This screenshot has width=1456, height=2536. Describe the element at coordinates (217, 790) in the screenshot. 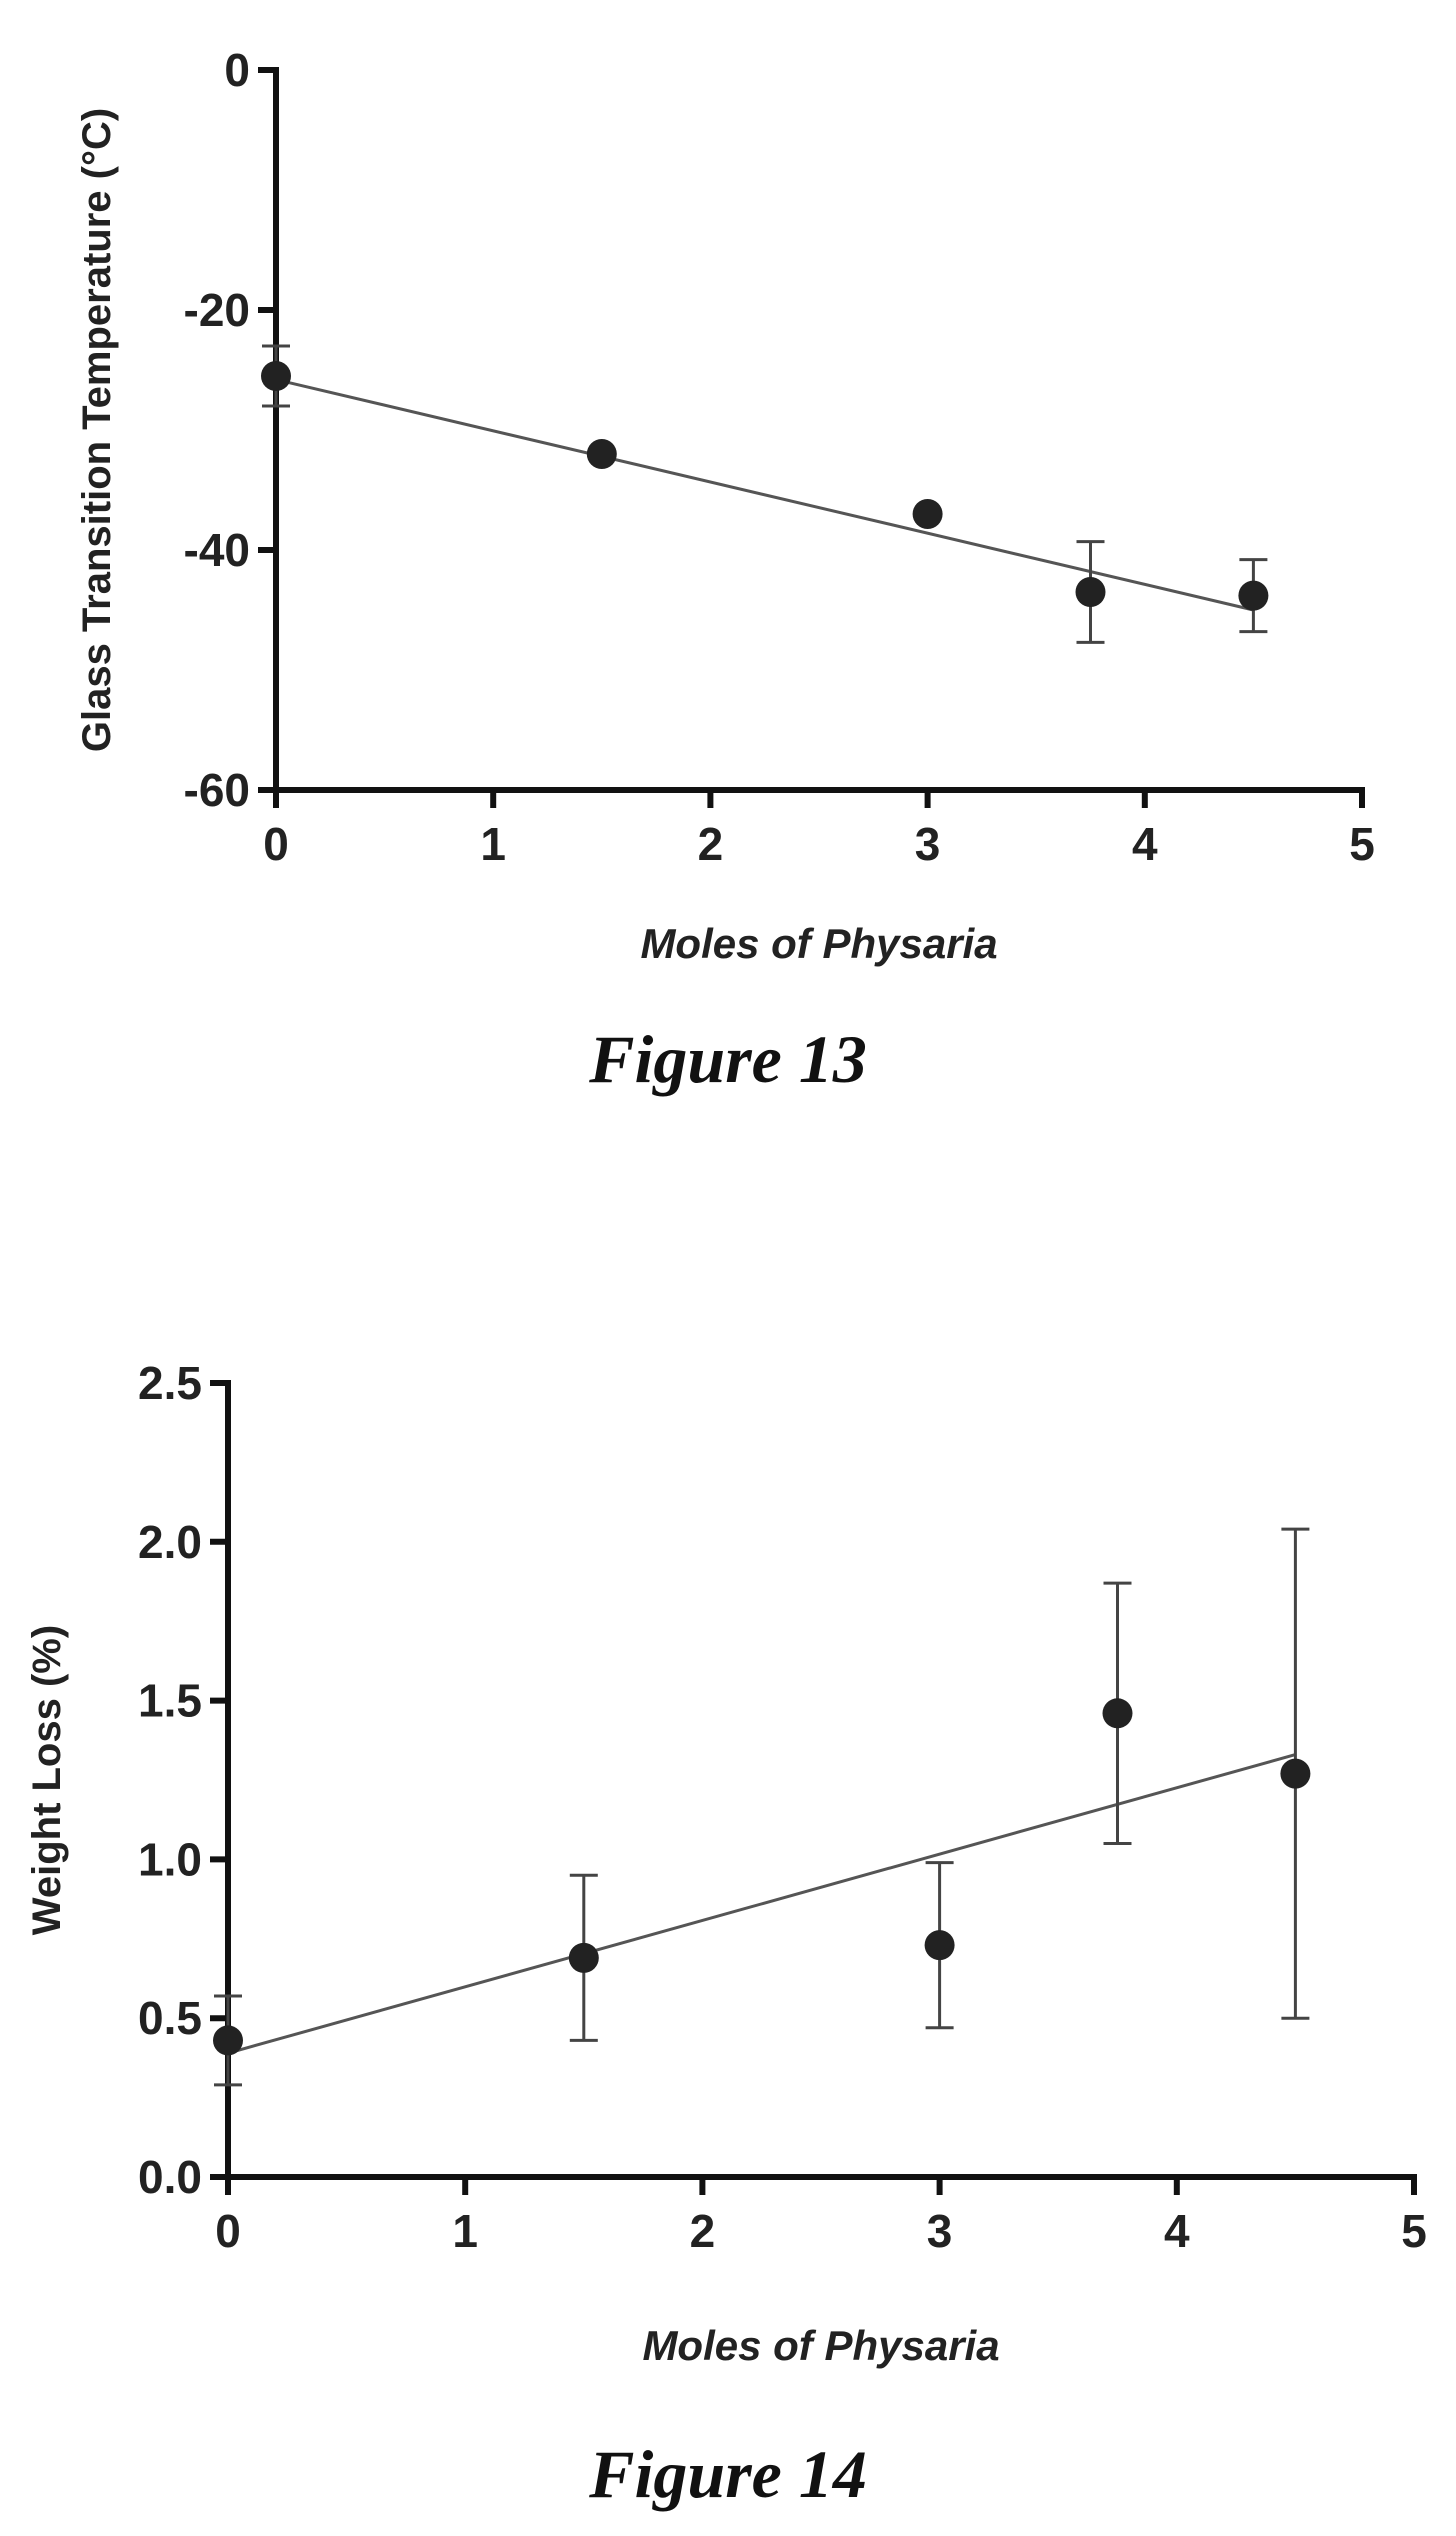

I see `y-tick-label: -60` at that location.